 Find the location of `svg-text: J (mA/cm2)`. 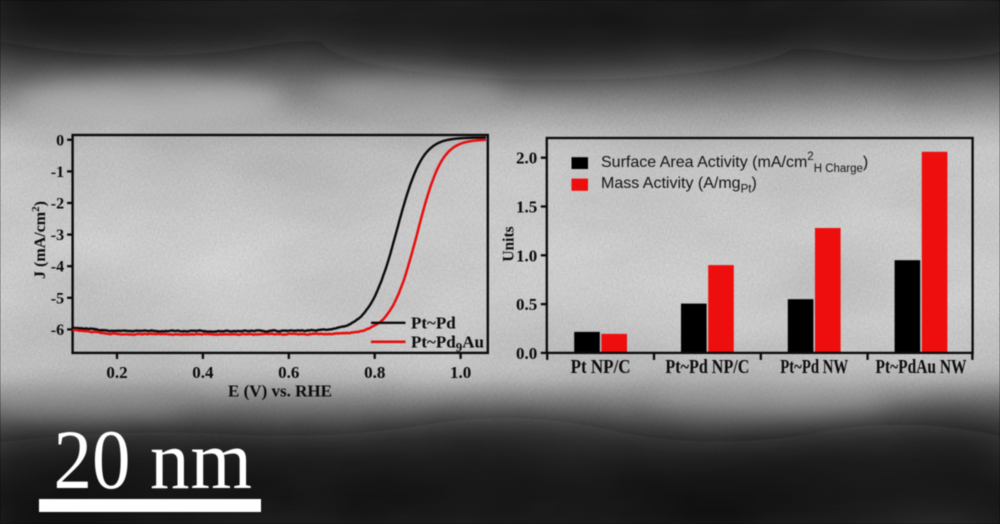

svg-text: J (mA/cm2) is located at coordinates (39, 240).